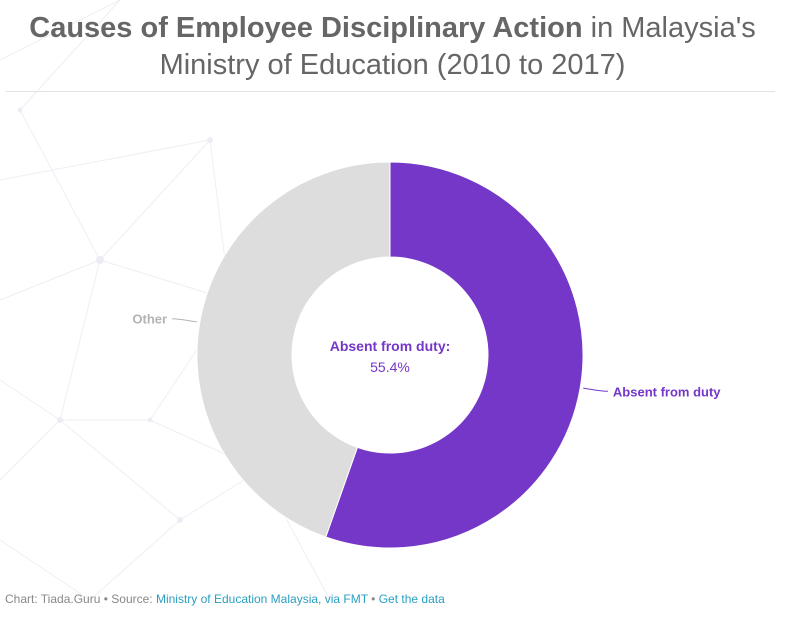 The height and width of the screenshot is (621, 785). Describe the element at coordinates (392, 65) in the screenshot. I see `chart-title-line2: Ministry of Education (2010 to 2017)` at that location.